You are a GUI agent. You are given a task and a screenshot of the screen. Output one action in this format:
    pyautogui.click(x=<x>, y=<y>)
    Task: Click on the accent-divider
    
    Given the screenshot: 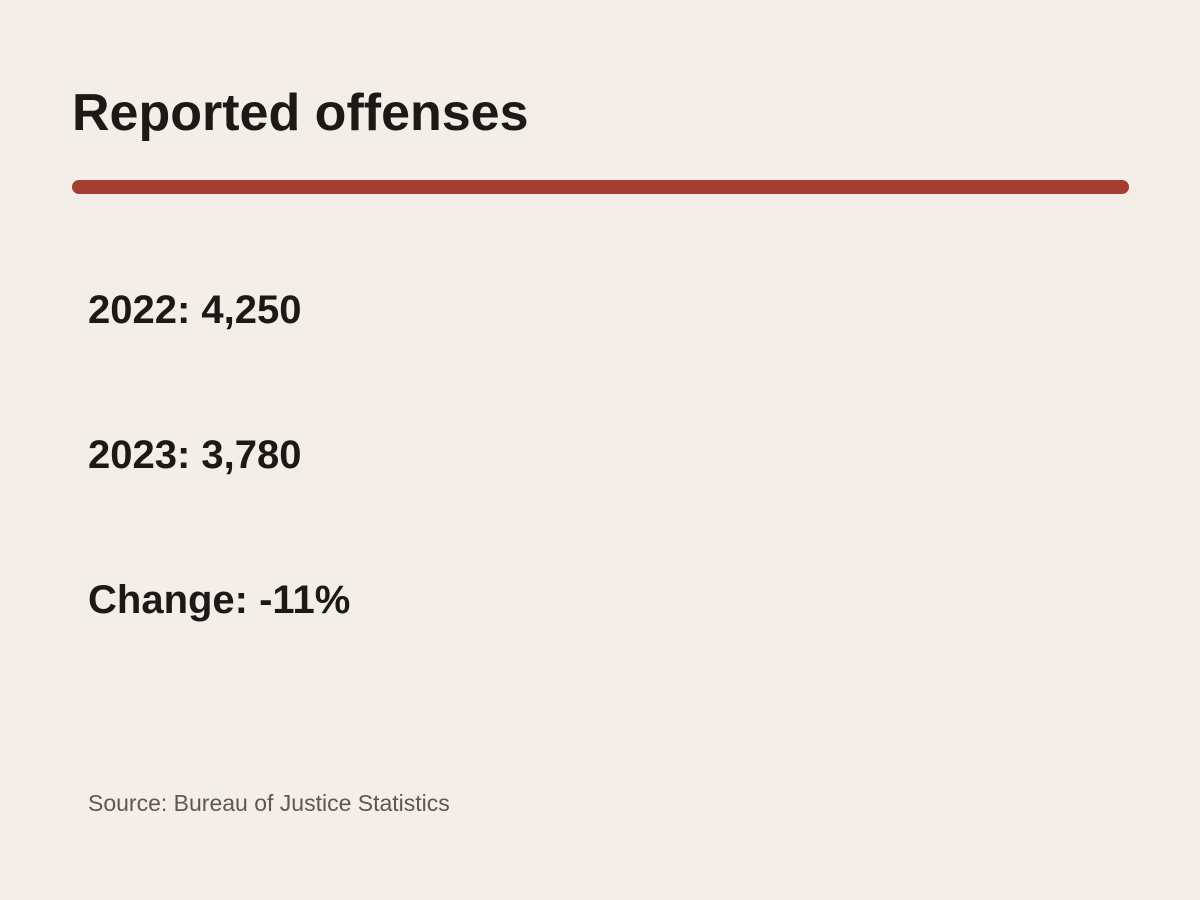 What is the action you would take?
    pyautogui.click(x=600, y=187)
    